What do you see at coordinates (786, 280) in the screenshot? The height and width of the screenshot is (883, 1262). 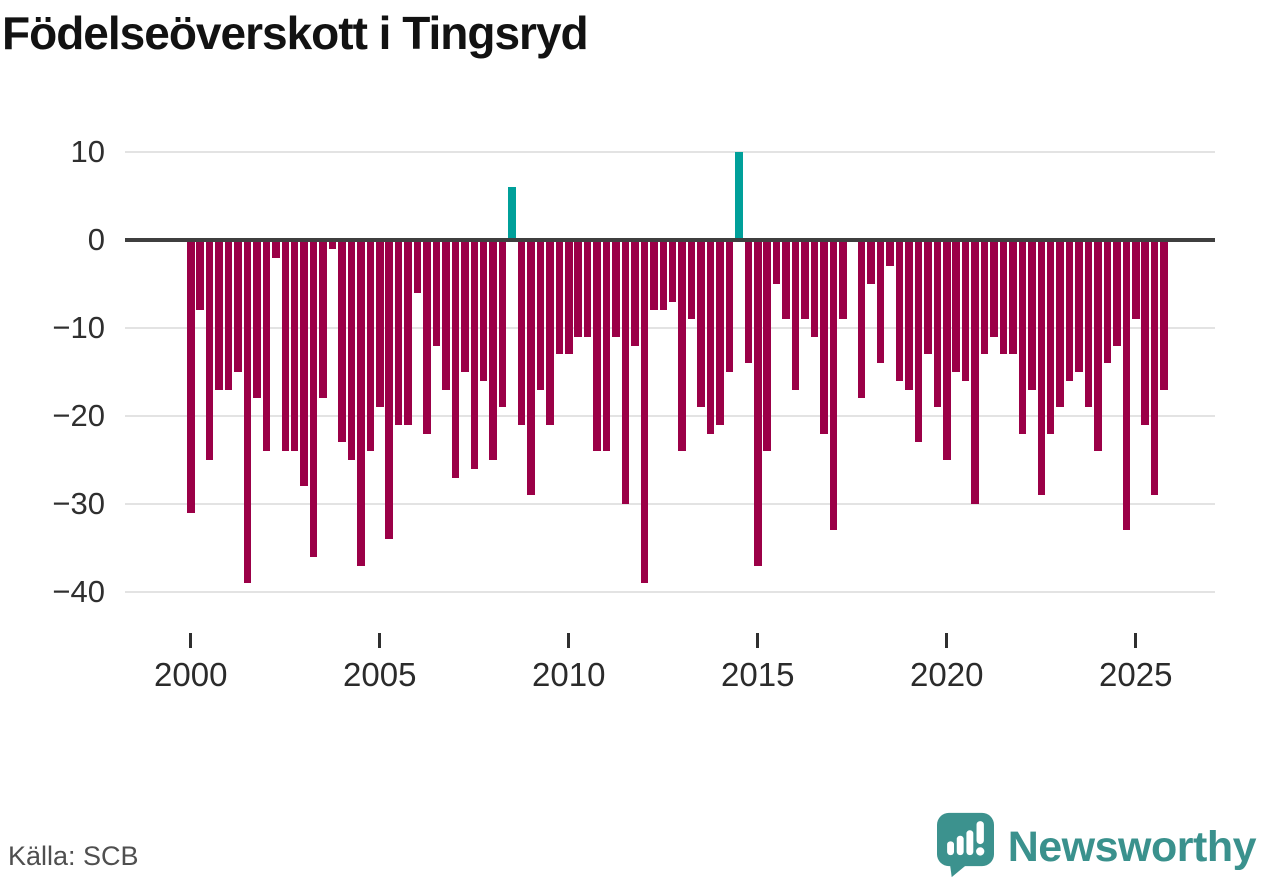 I see `bar-2015Q4` at bounding box center [786, 280].